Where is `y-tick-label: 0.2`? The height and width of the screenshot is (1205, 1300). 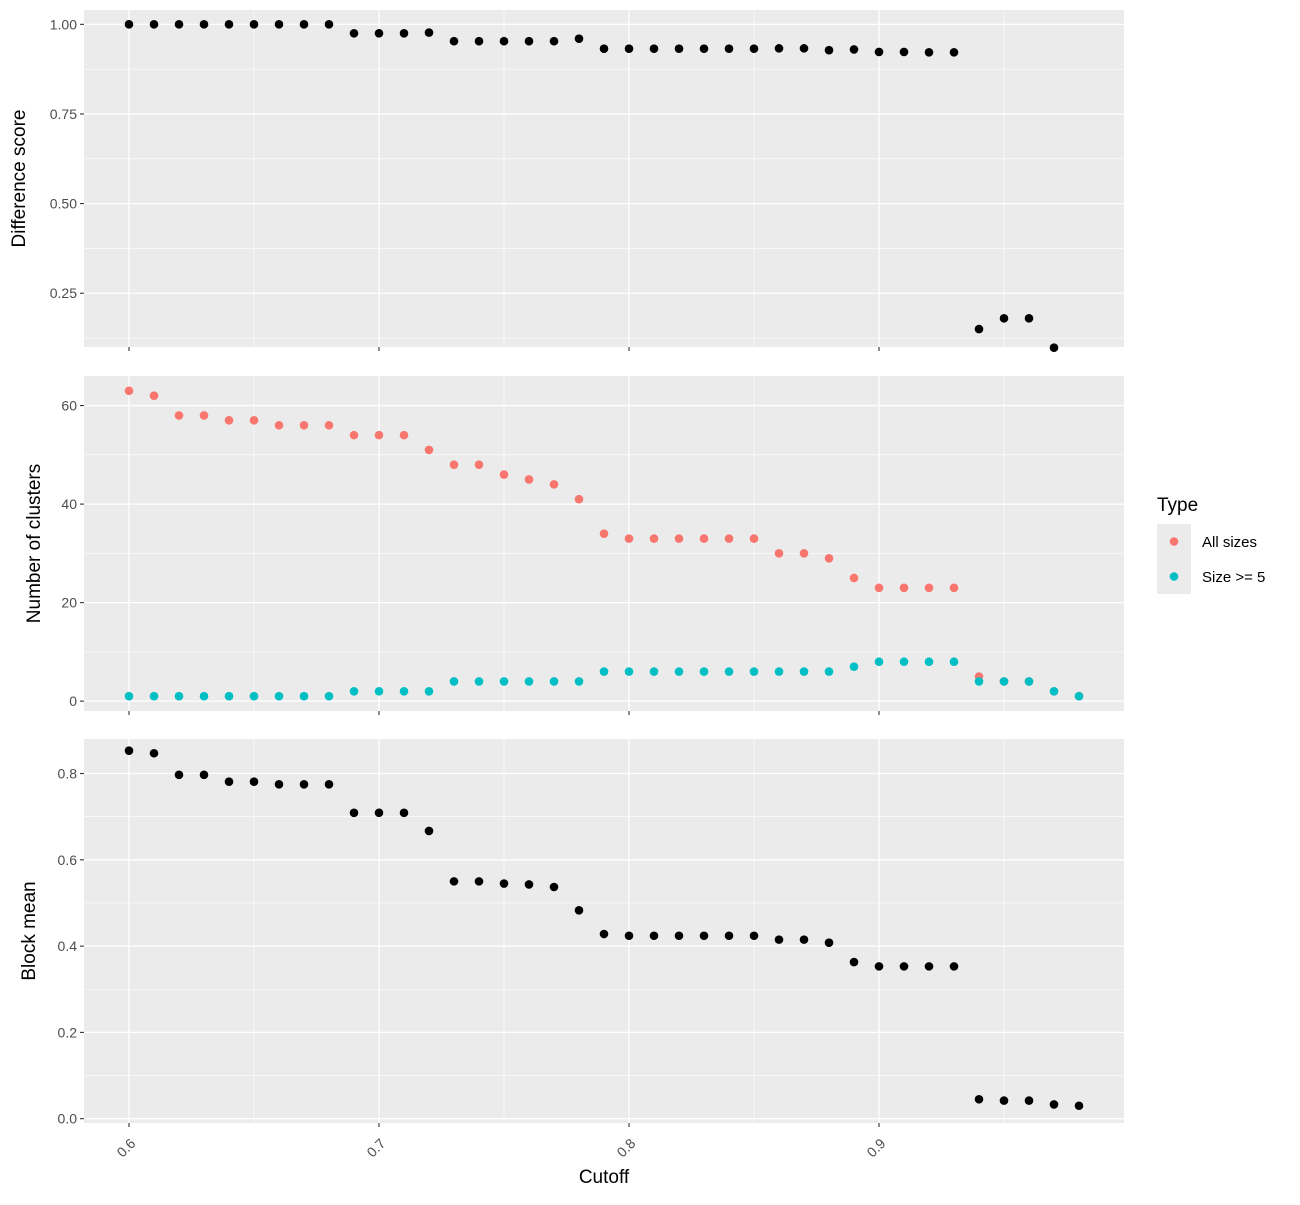
y-tick-label: 0.2 is located at coordinates (68, 1032).